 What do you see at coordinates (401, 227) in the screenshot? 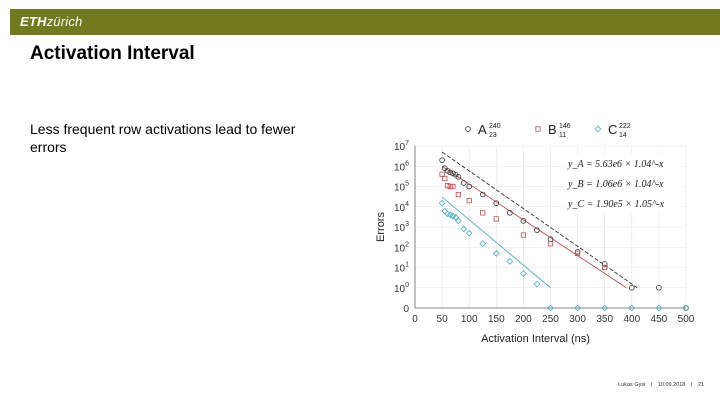
I see `y-tick-label: 10³` at bounding box center [401, 227].